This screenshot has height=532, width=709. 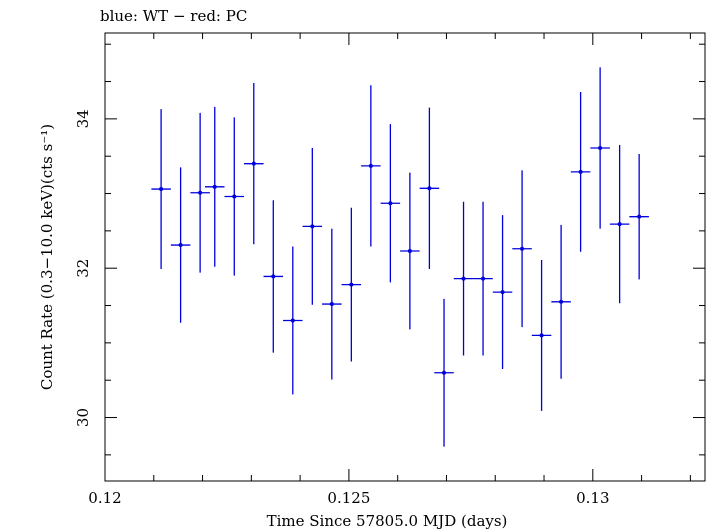 What do you see at coordinates (173, 16) in the screenshot?
I see `chart-title: blue: WT − red: PC` at bounding box center [173, 16].